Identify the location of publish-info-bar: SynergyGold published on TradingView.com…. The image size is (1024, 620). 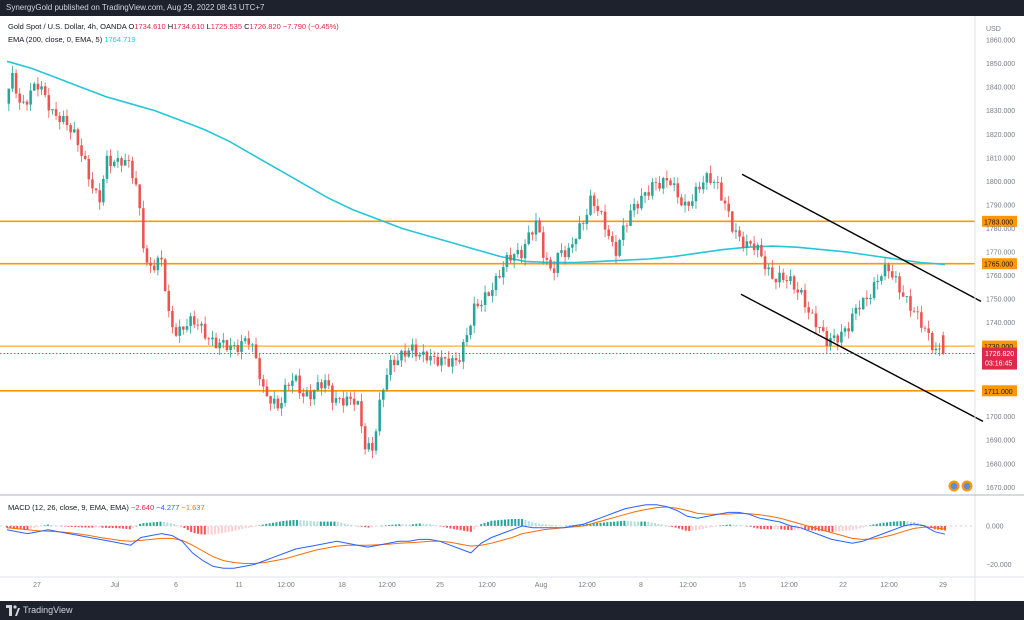
(512, 8).